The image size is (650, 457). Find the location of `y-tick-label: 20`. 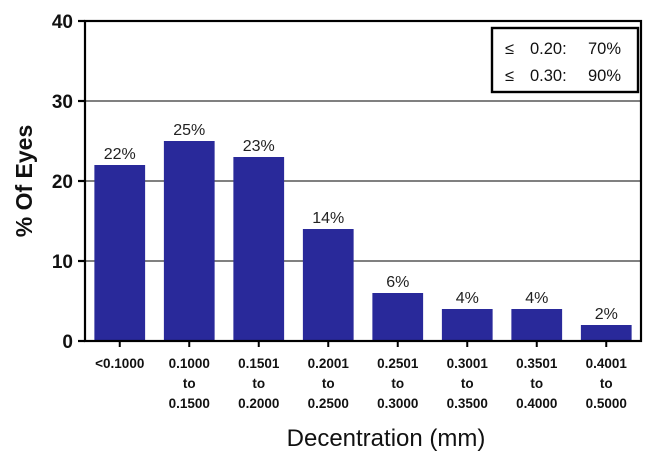

y-tick-label: 20 is located at coordinates (62, 182).